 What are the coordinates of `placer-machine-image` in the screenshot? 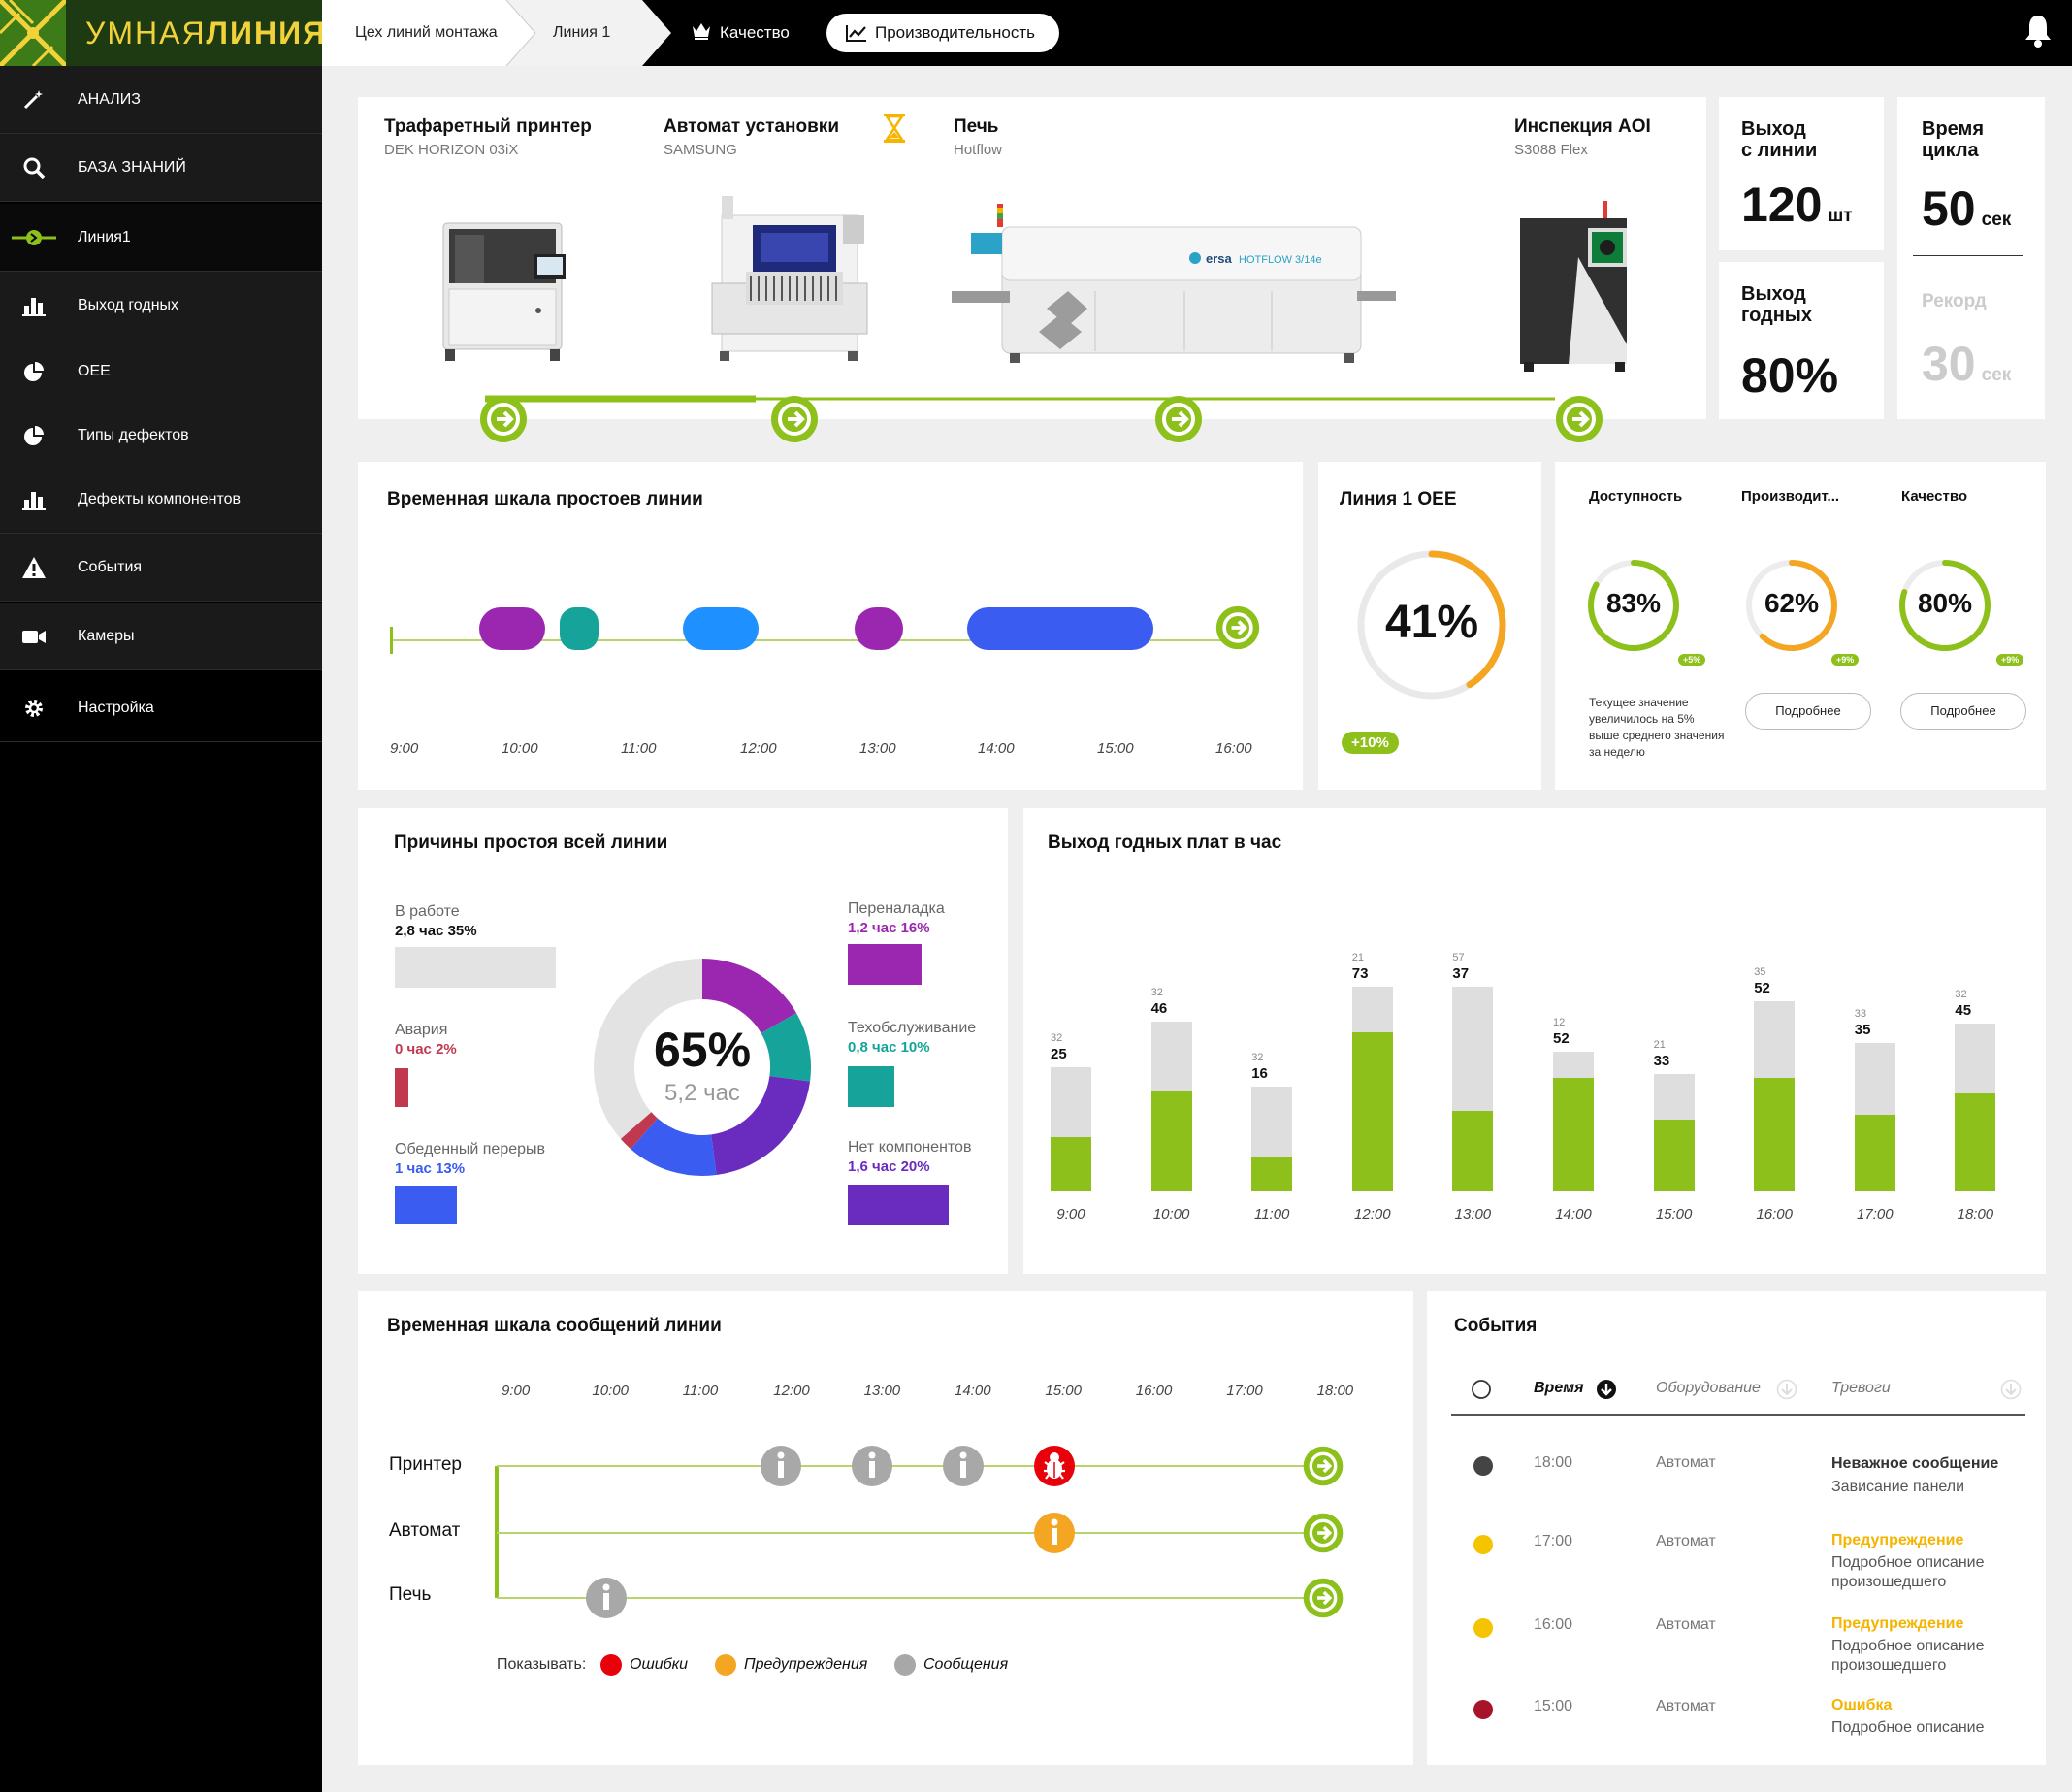 It's located at (787, 274).